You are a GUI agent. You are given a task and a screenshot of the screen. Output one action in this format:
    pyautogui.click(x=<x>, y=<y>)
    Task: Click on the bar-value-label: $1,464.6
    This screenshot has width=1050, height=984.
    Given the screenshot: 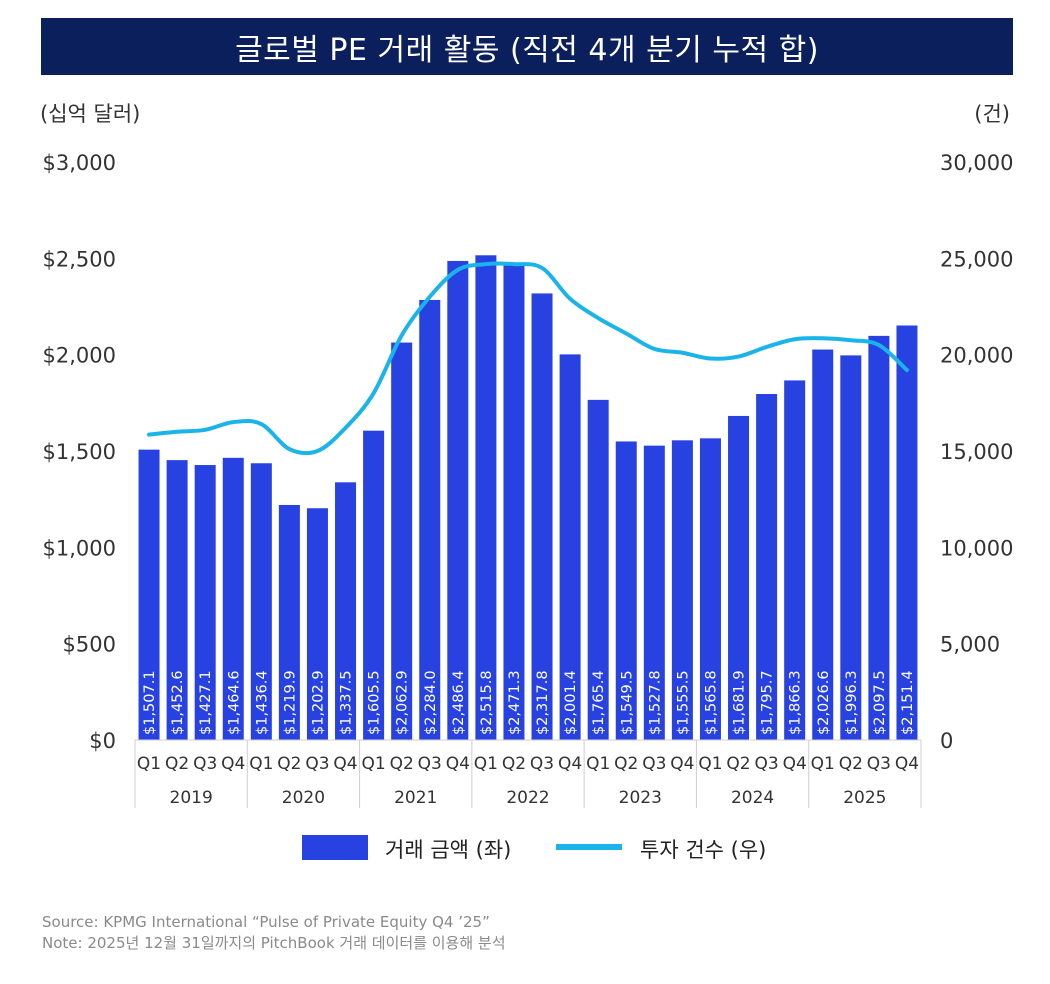 What is the action you would take?
    pyautogui.click(x=234, y=702)
    